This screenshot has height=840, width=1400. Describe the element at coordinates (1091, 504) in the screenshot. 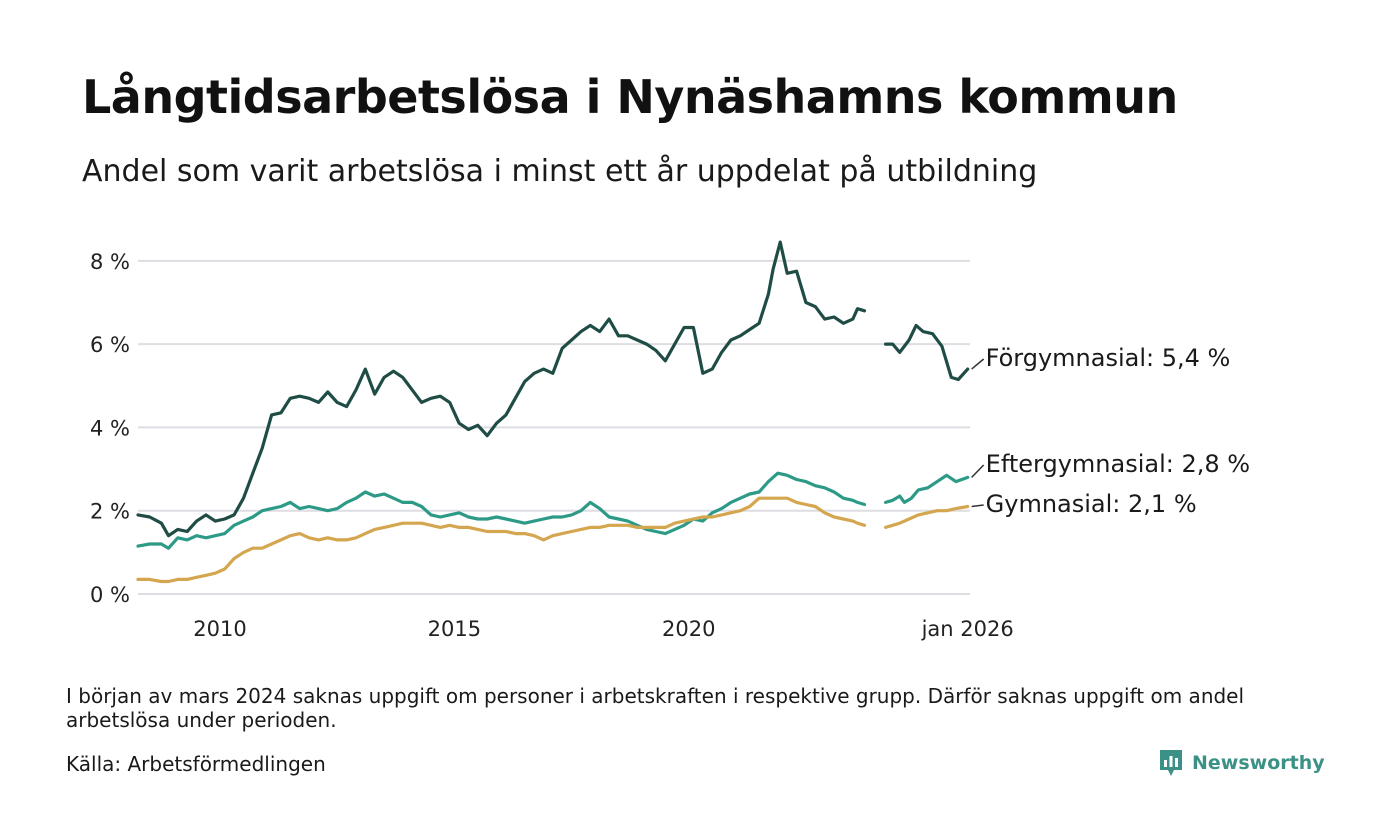

I see `gymnasial-end-label: Gymnasial: 2,1 %` at that location.